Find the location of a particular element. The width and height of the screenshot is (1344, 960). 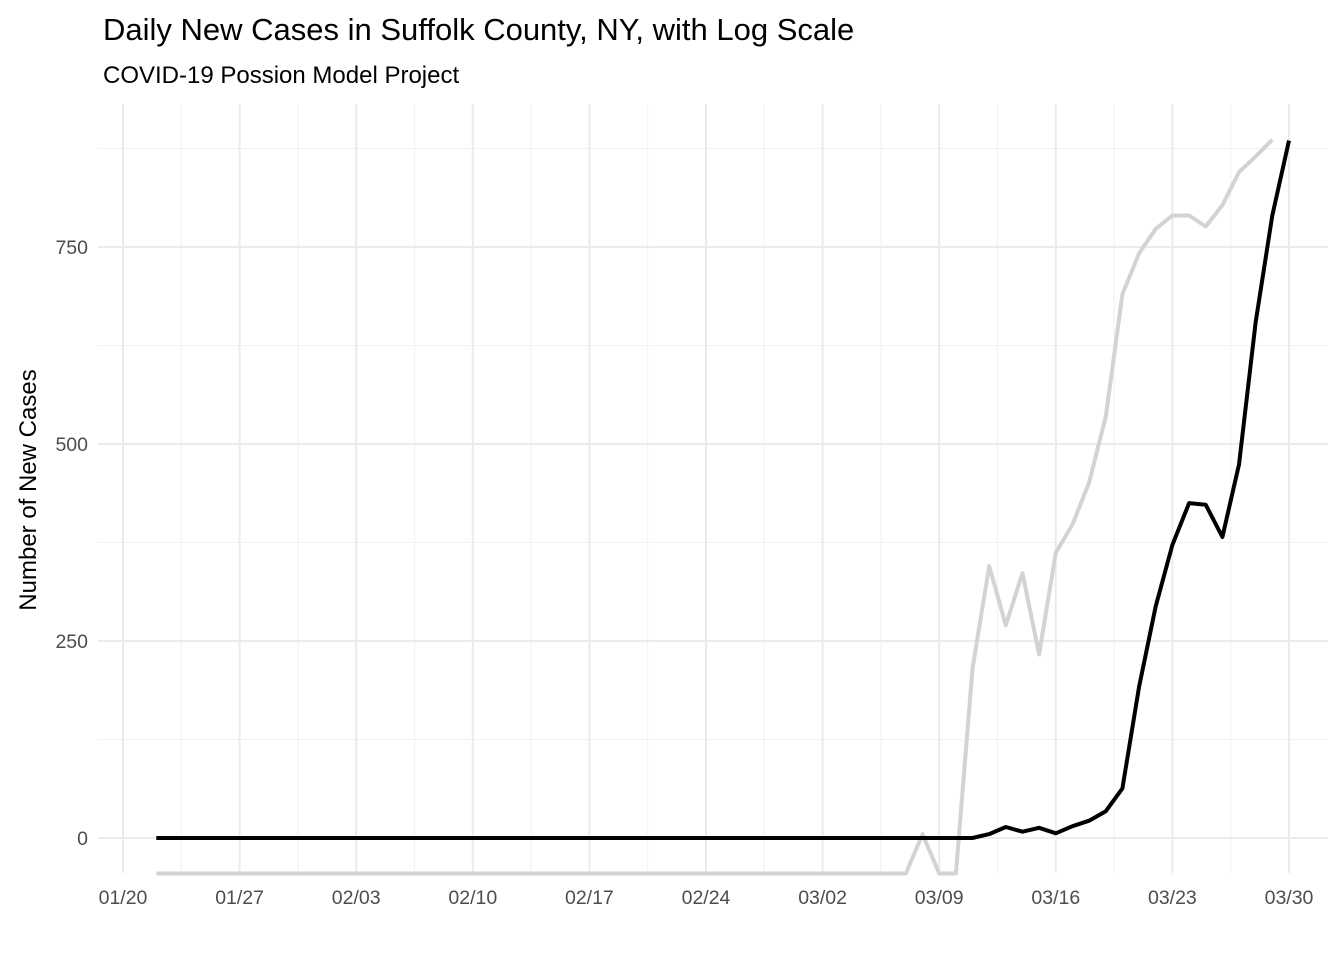

y-tick-label: 500 is located at coordinates (71, 445).